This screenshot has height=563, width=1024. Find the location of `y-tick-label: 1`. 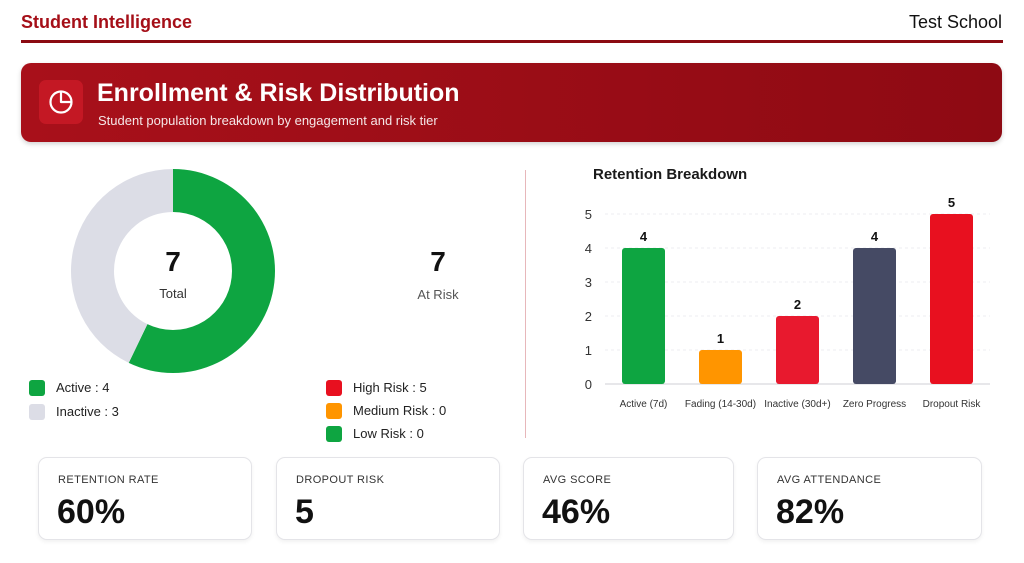

y-tick-label: 1 is located at coordinates (588, 350).